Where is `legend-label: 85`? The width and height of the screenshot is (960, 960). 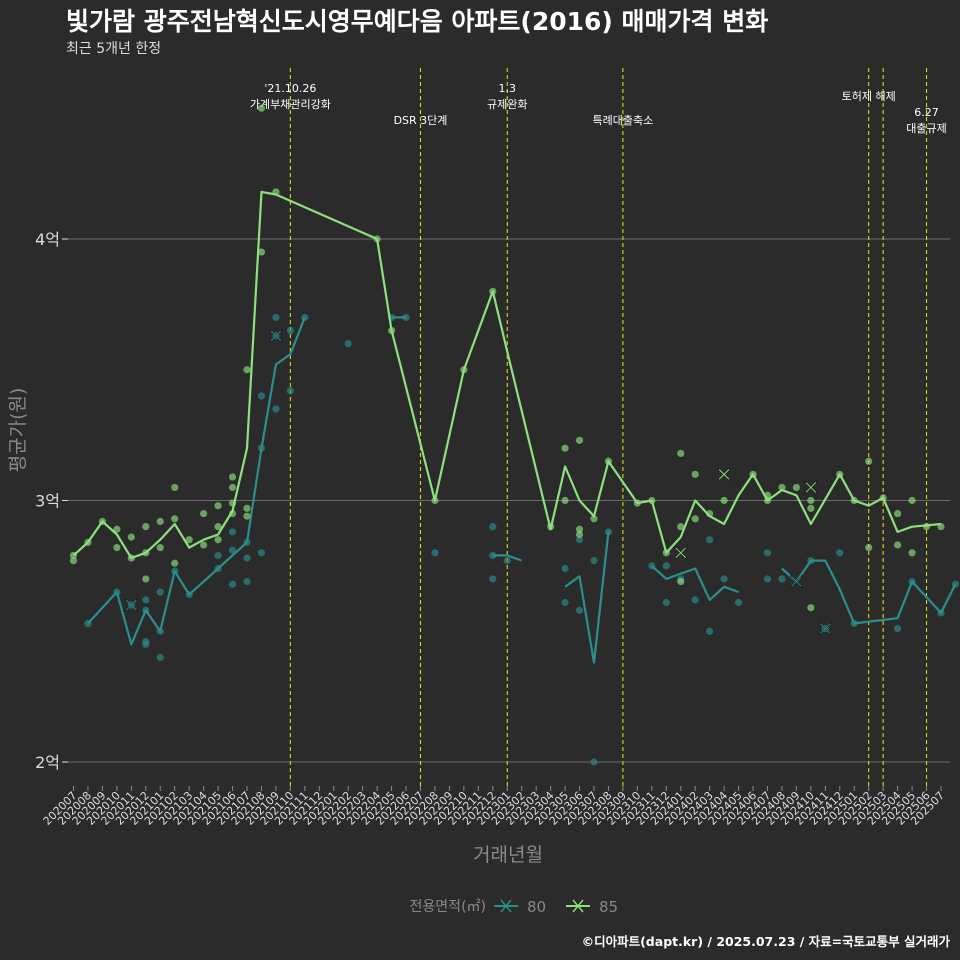 legend-label: 85 is located at coordinates (608, 907).